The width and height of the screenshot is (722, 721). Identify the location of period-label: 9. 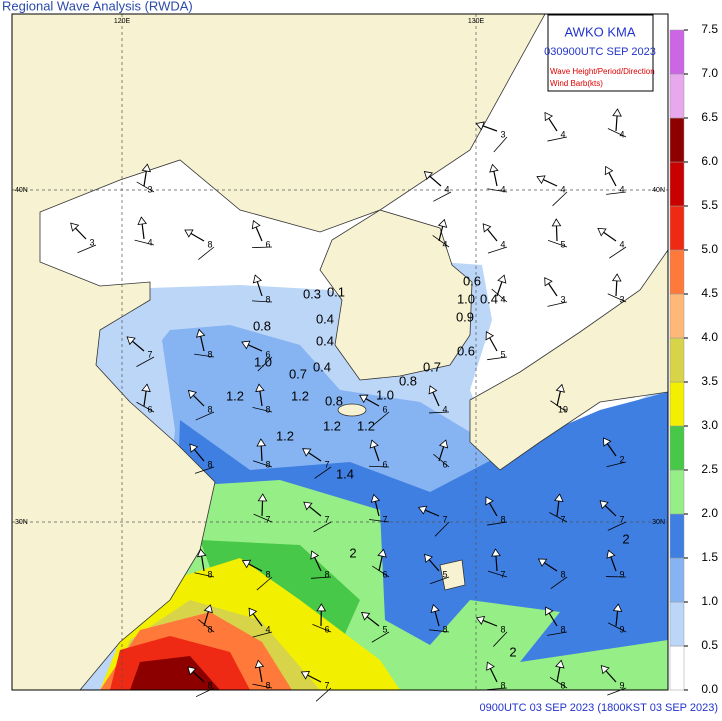
(621, 685).